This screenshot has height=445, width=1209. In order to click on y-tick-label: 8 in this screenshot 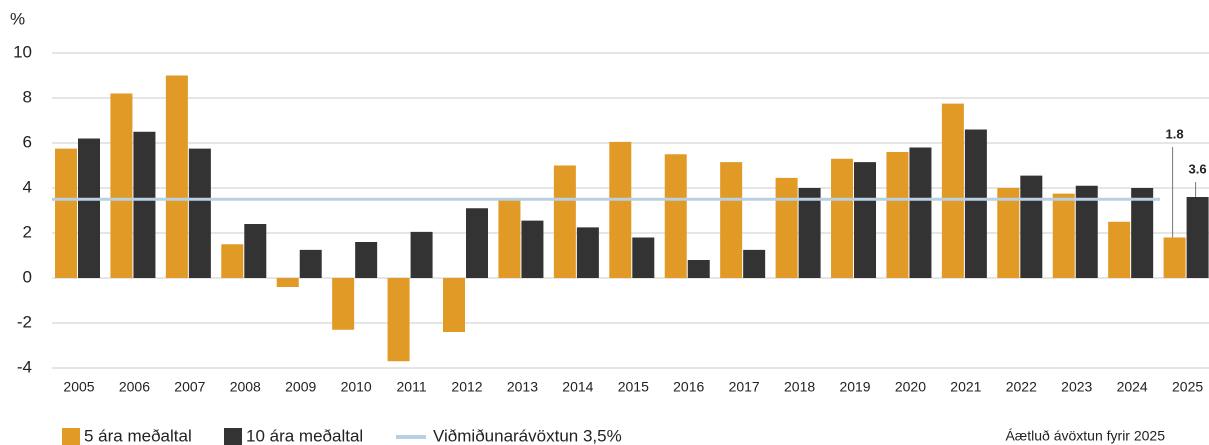, I will do `click(27, 96)`.